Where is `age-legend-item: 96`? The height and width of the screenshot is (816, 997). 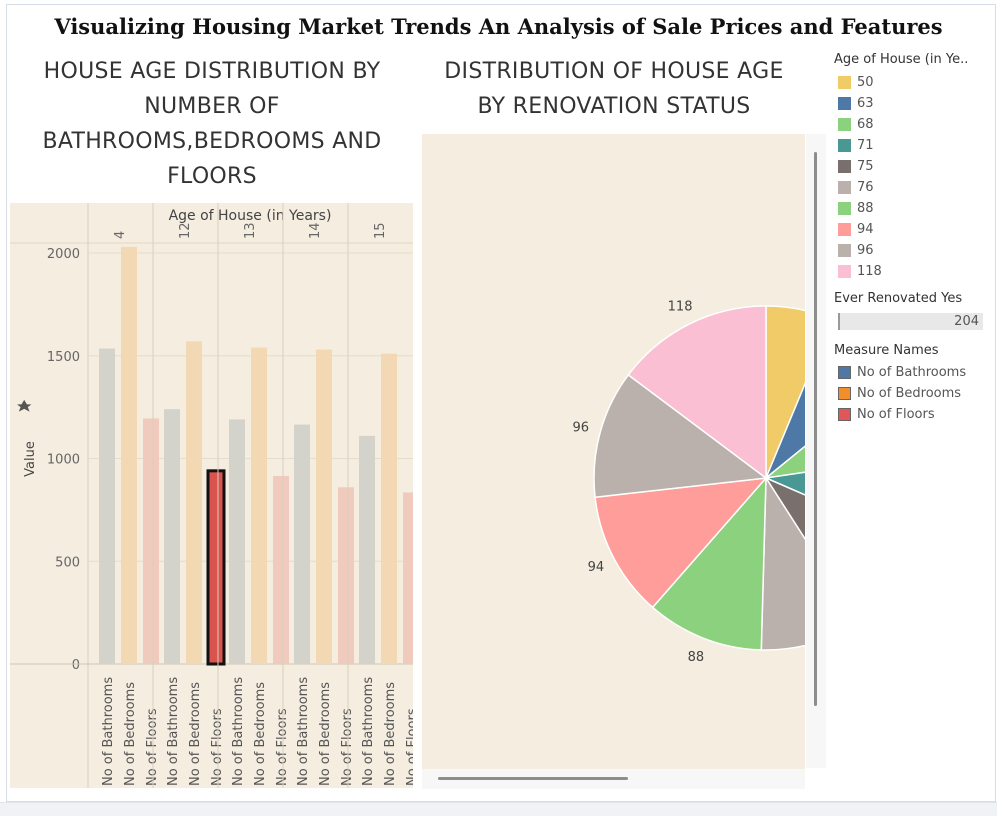
age-legend-item: 96 is located at coordinates (858, 250).